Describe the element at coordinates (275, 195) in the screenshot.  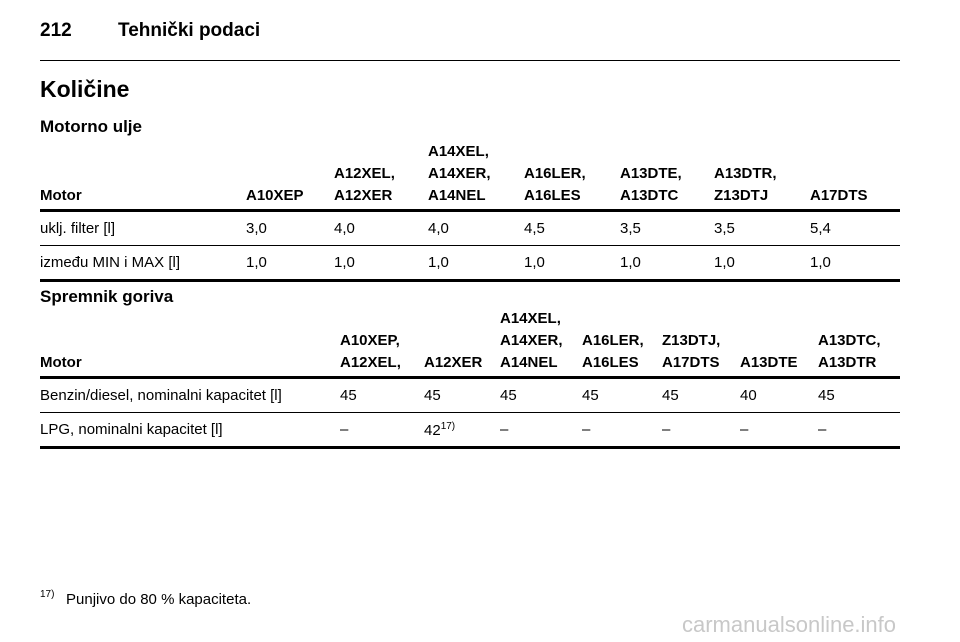
I see `column-header: A10XEP` at that location.